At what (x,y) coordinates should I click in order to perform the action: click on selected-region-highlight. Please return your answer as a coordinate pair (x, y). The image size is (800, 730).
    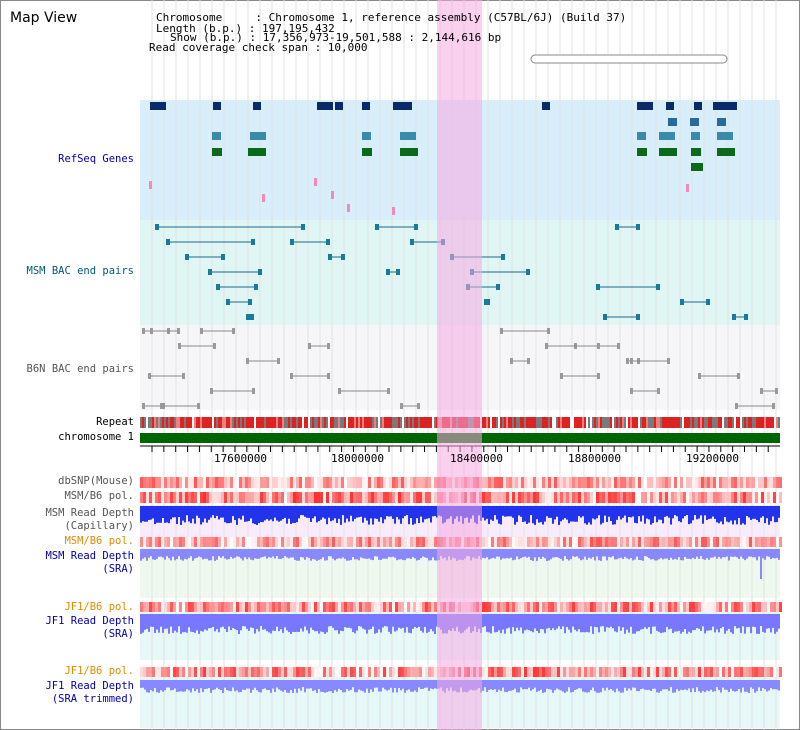
    Looking at the image, I should click on (459, 365).